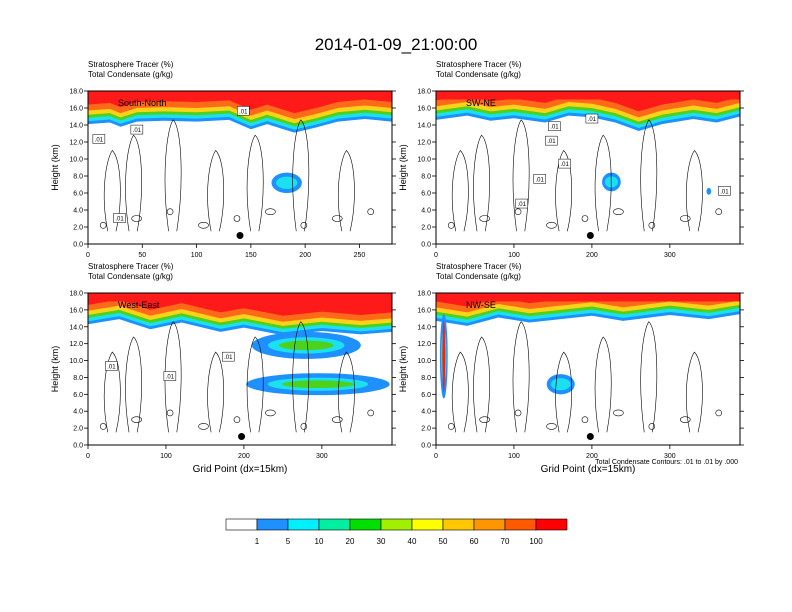  What do you see at coordinates (436, 255) in the screenshot?
I see `x-tick-label: 0` at bounding box center [436, 255].